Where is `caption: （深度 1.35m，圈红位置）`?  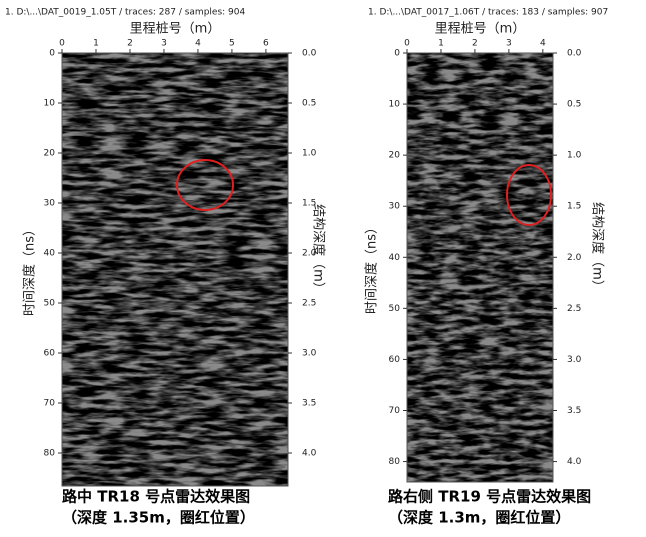 caption: （深度 1.35m，圈红位置） is located at coordinates (158, 518).